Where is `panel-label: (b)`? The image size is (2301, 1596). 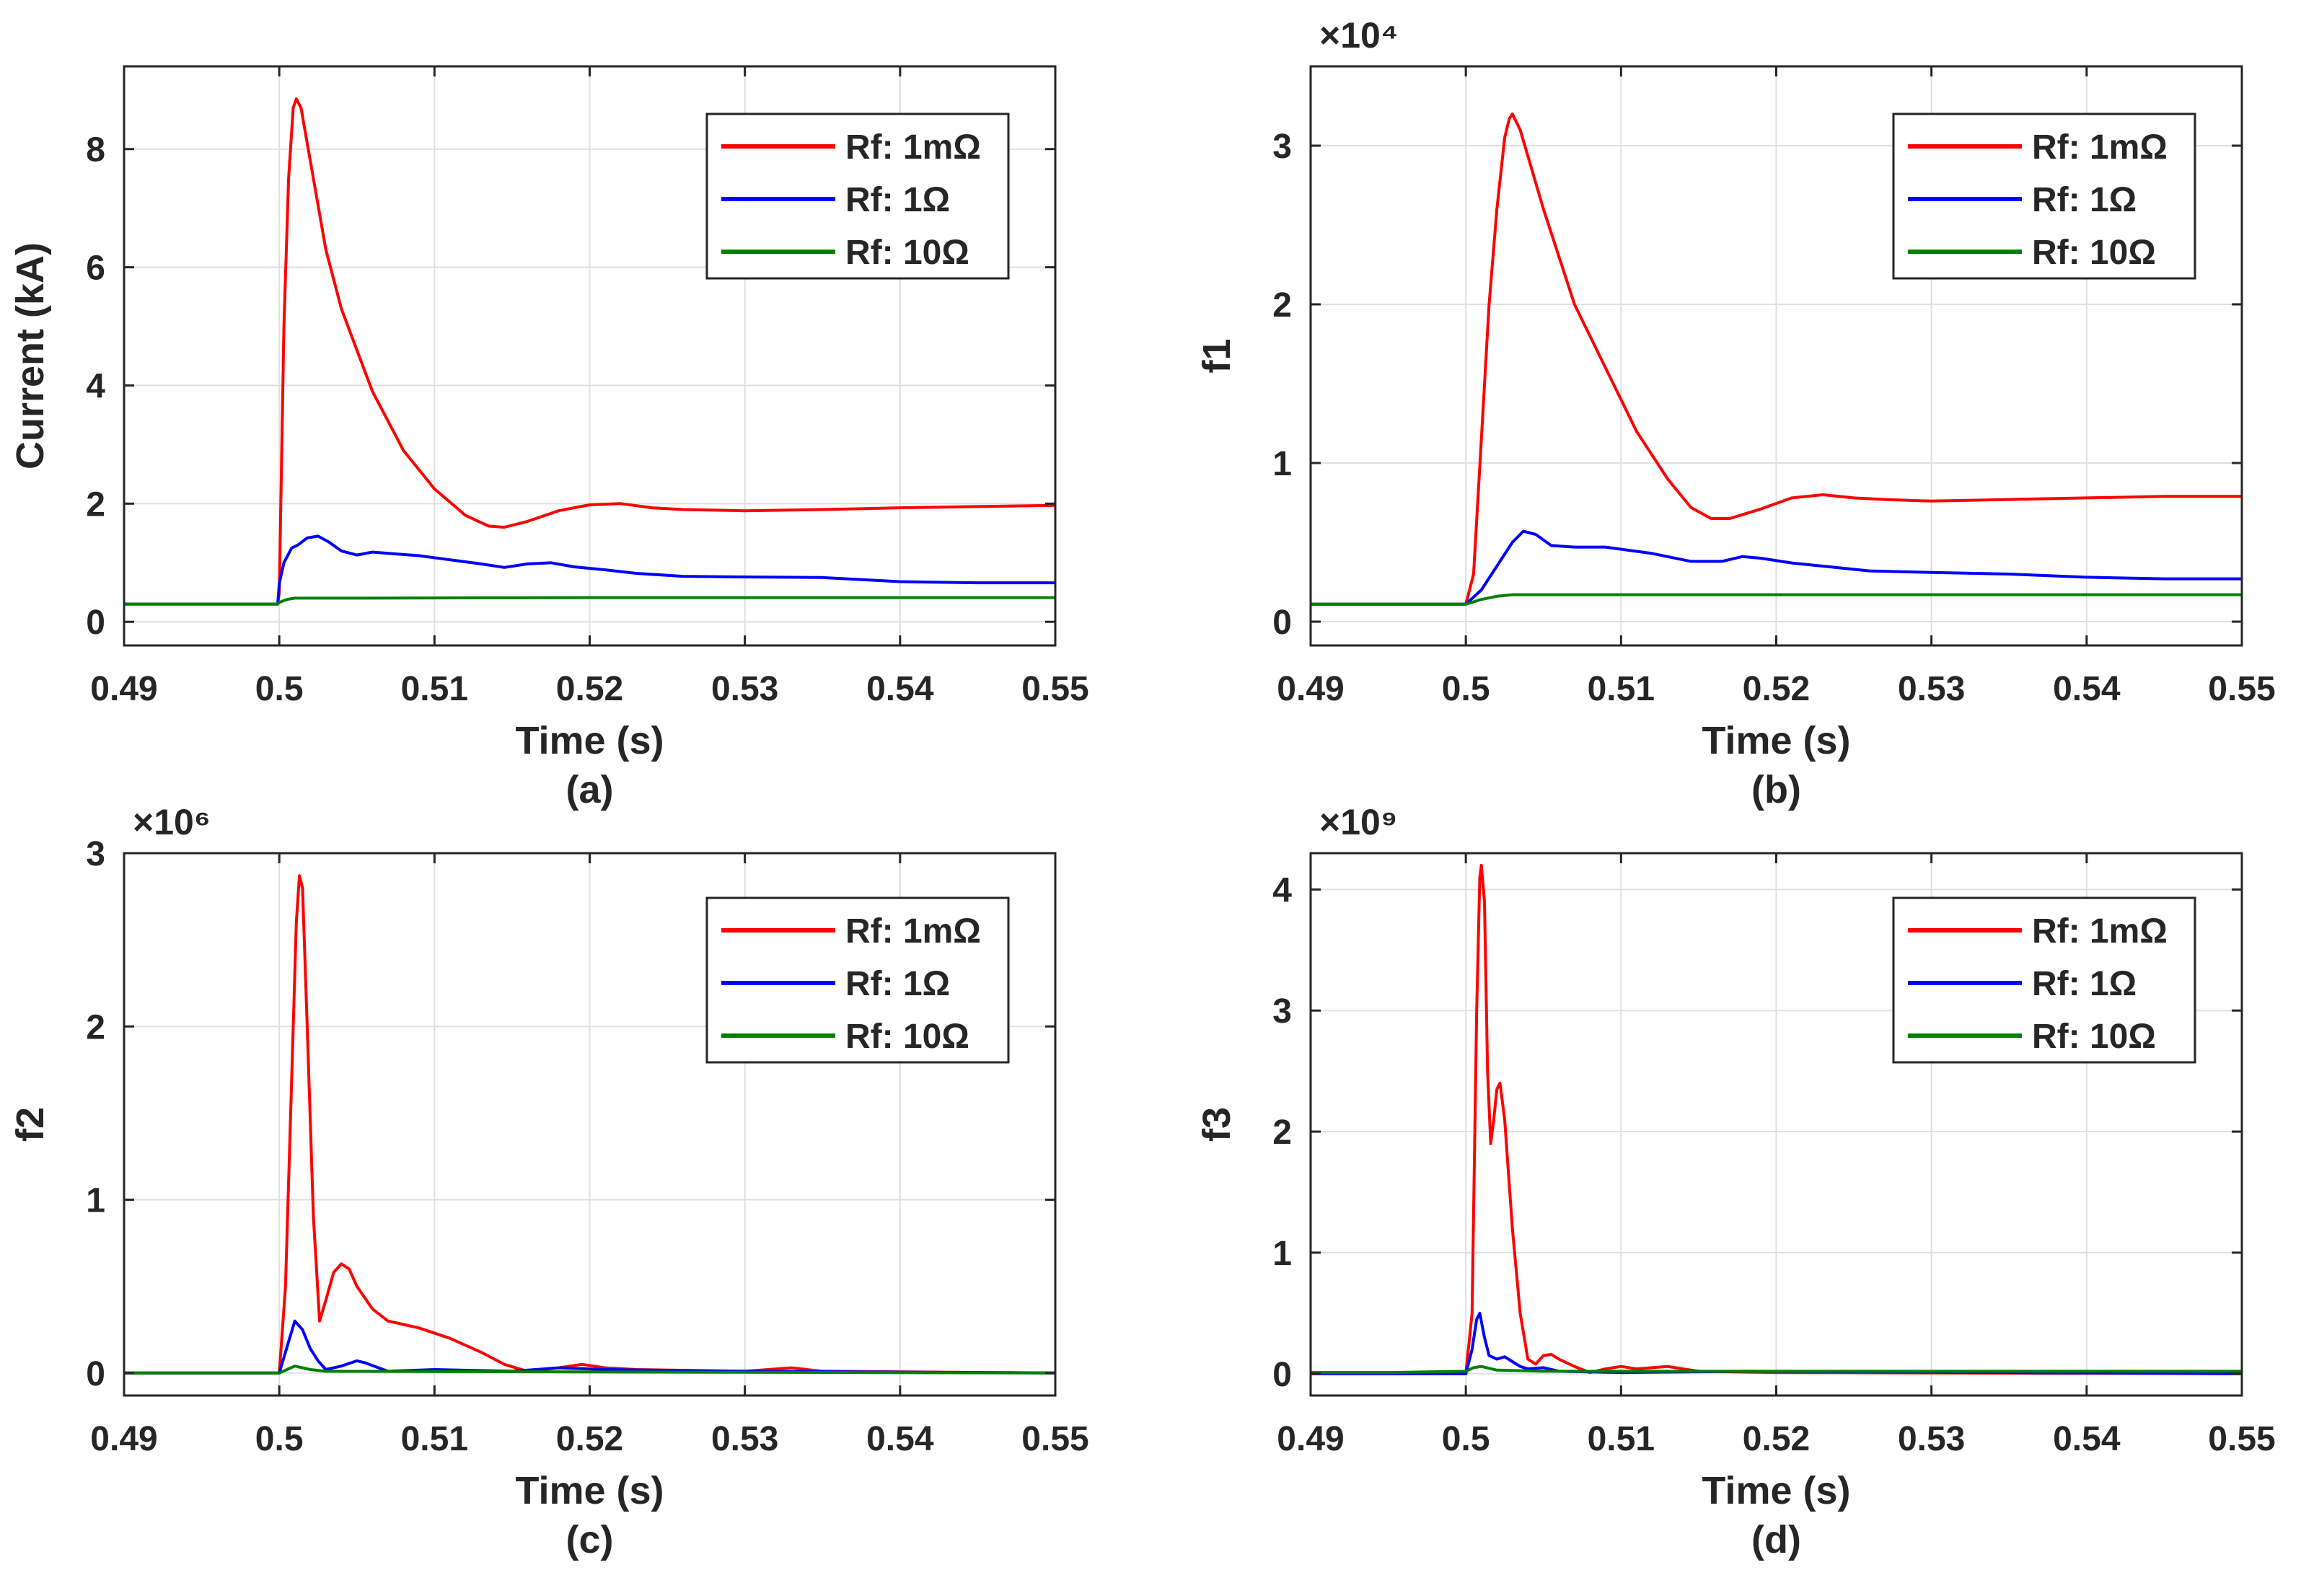 panel-label: (b) is located at coordinates (1776, 789).